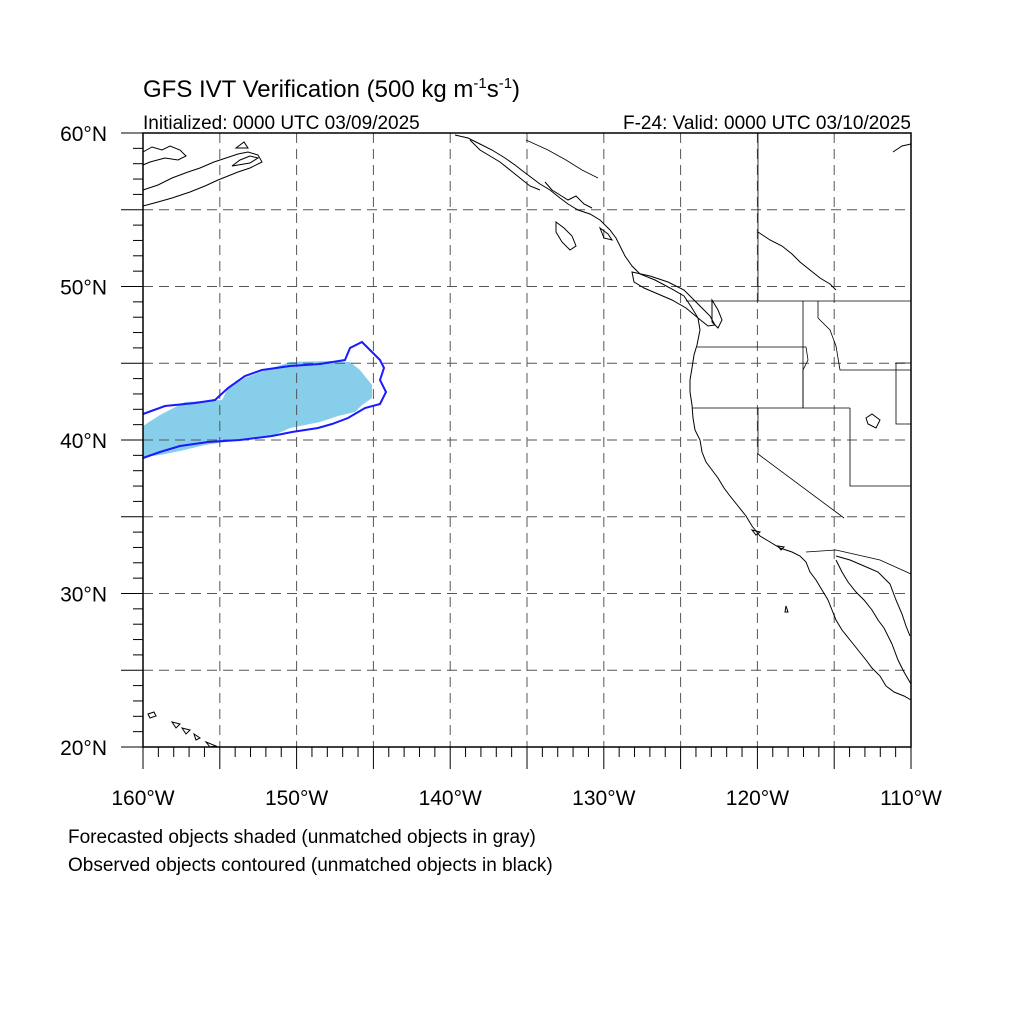  What do you see at coordinates (526, 798) in the screenshot?
I see `longitude-labels: 160°W 150°W 140°W 130°W 120°W 110°W` at bounding box center [526, 798].